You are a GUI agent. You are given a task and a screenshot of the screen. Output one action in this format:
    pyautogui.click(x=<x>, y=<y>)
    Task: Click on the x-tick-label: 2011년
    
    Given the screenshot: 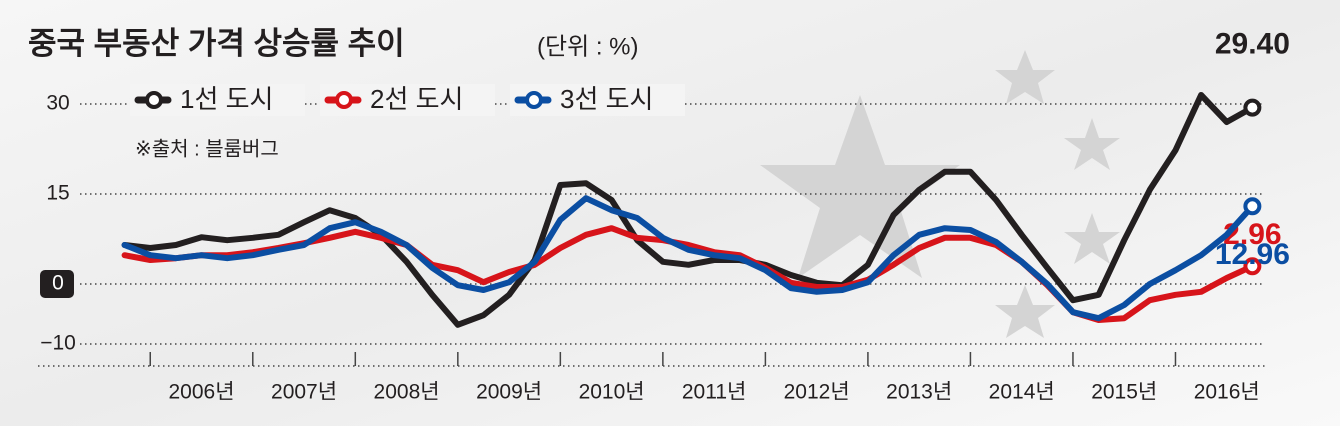 What is the action you would take?
    pyautogui.click(x=714, y=392)
    